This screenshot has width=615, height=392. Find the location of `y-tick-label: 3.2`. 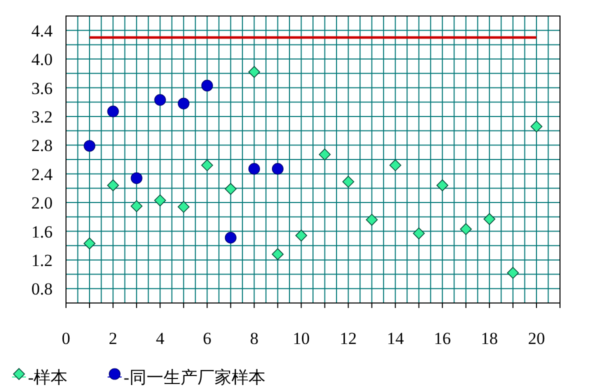

y-tick-label: 3.2 is located at coordinates (42, 116).